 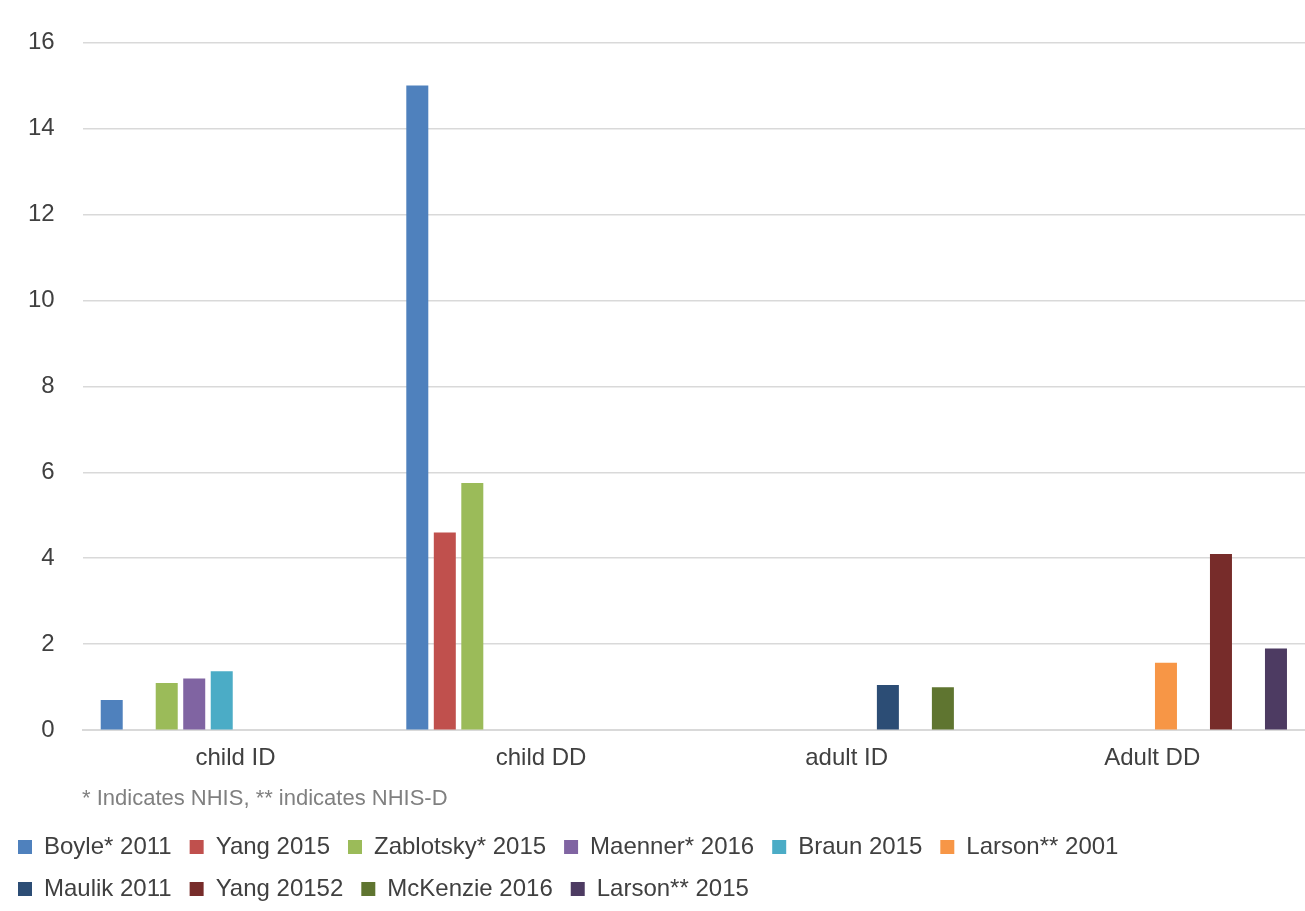 I want to click on x-tick-label: adult ID, so click(x=846, y=757).